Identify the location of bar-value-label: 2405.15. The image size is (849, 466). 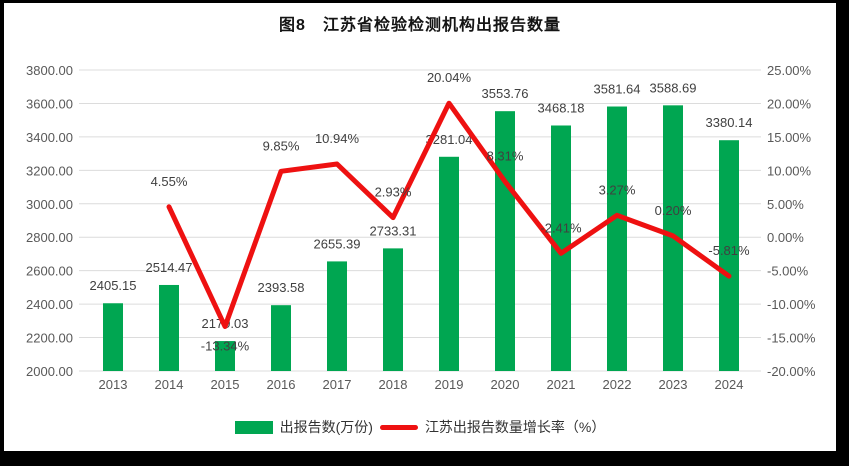
(113, 285).